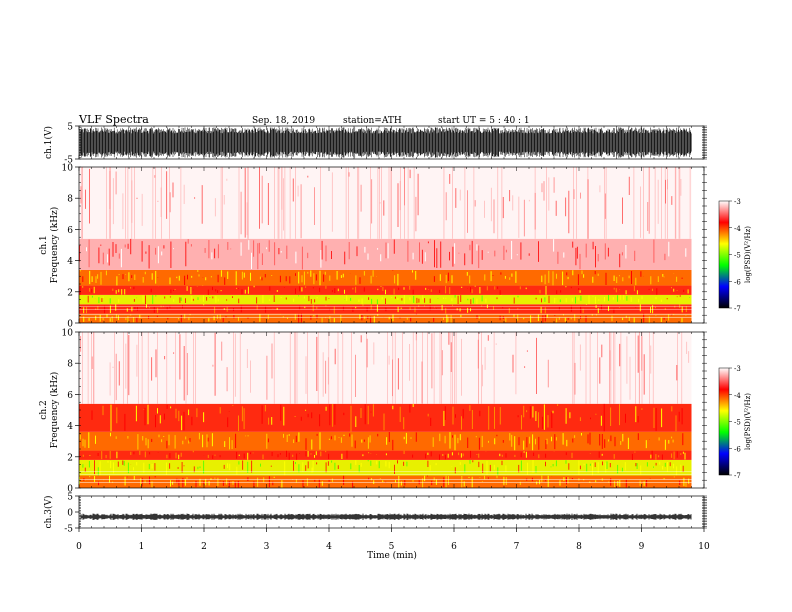  Describe the element at coordinates (748, 421) in the screenshot. I see `cb2-label: log(PSD)(V²/Hz)` at that location.